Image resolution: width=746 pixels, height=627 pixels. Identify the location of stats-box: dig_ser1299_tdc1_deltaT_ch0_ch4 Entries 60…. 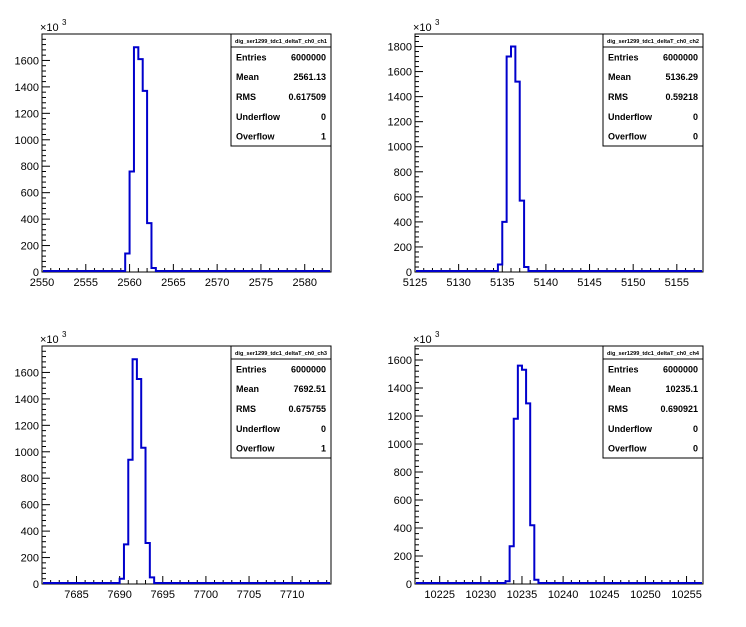
(653, 402).